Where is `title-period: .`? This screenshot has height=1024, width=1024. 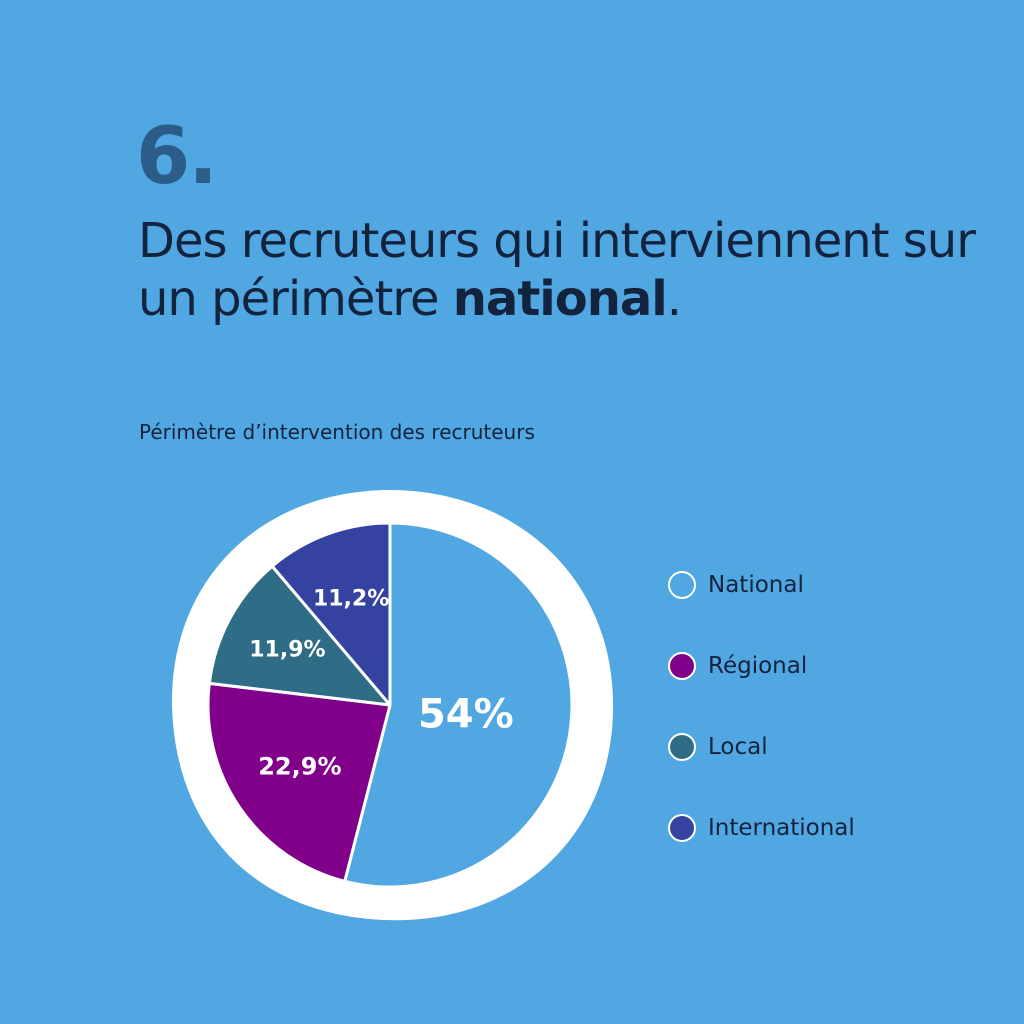
title-period: . is located at coordinates (674, 299).